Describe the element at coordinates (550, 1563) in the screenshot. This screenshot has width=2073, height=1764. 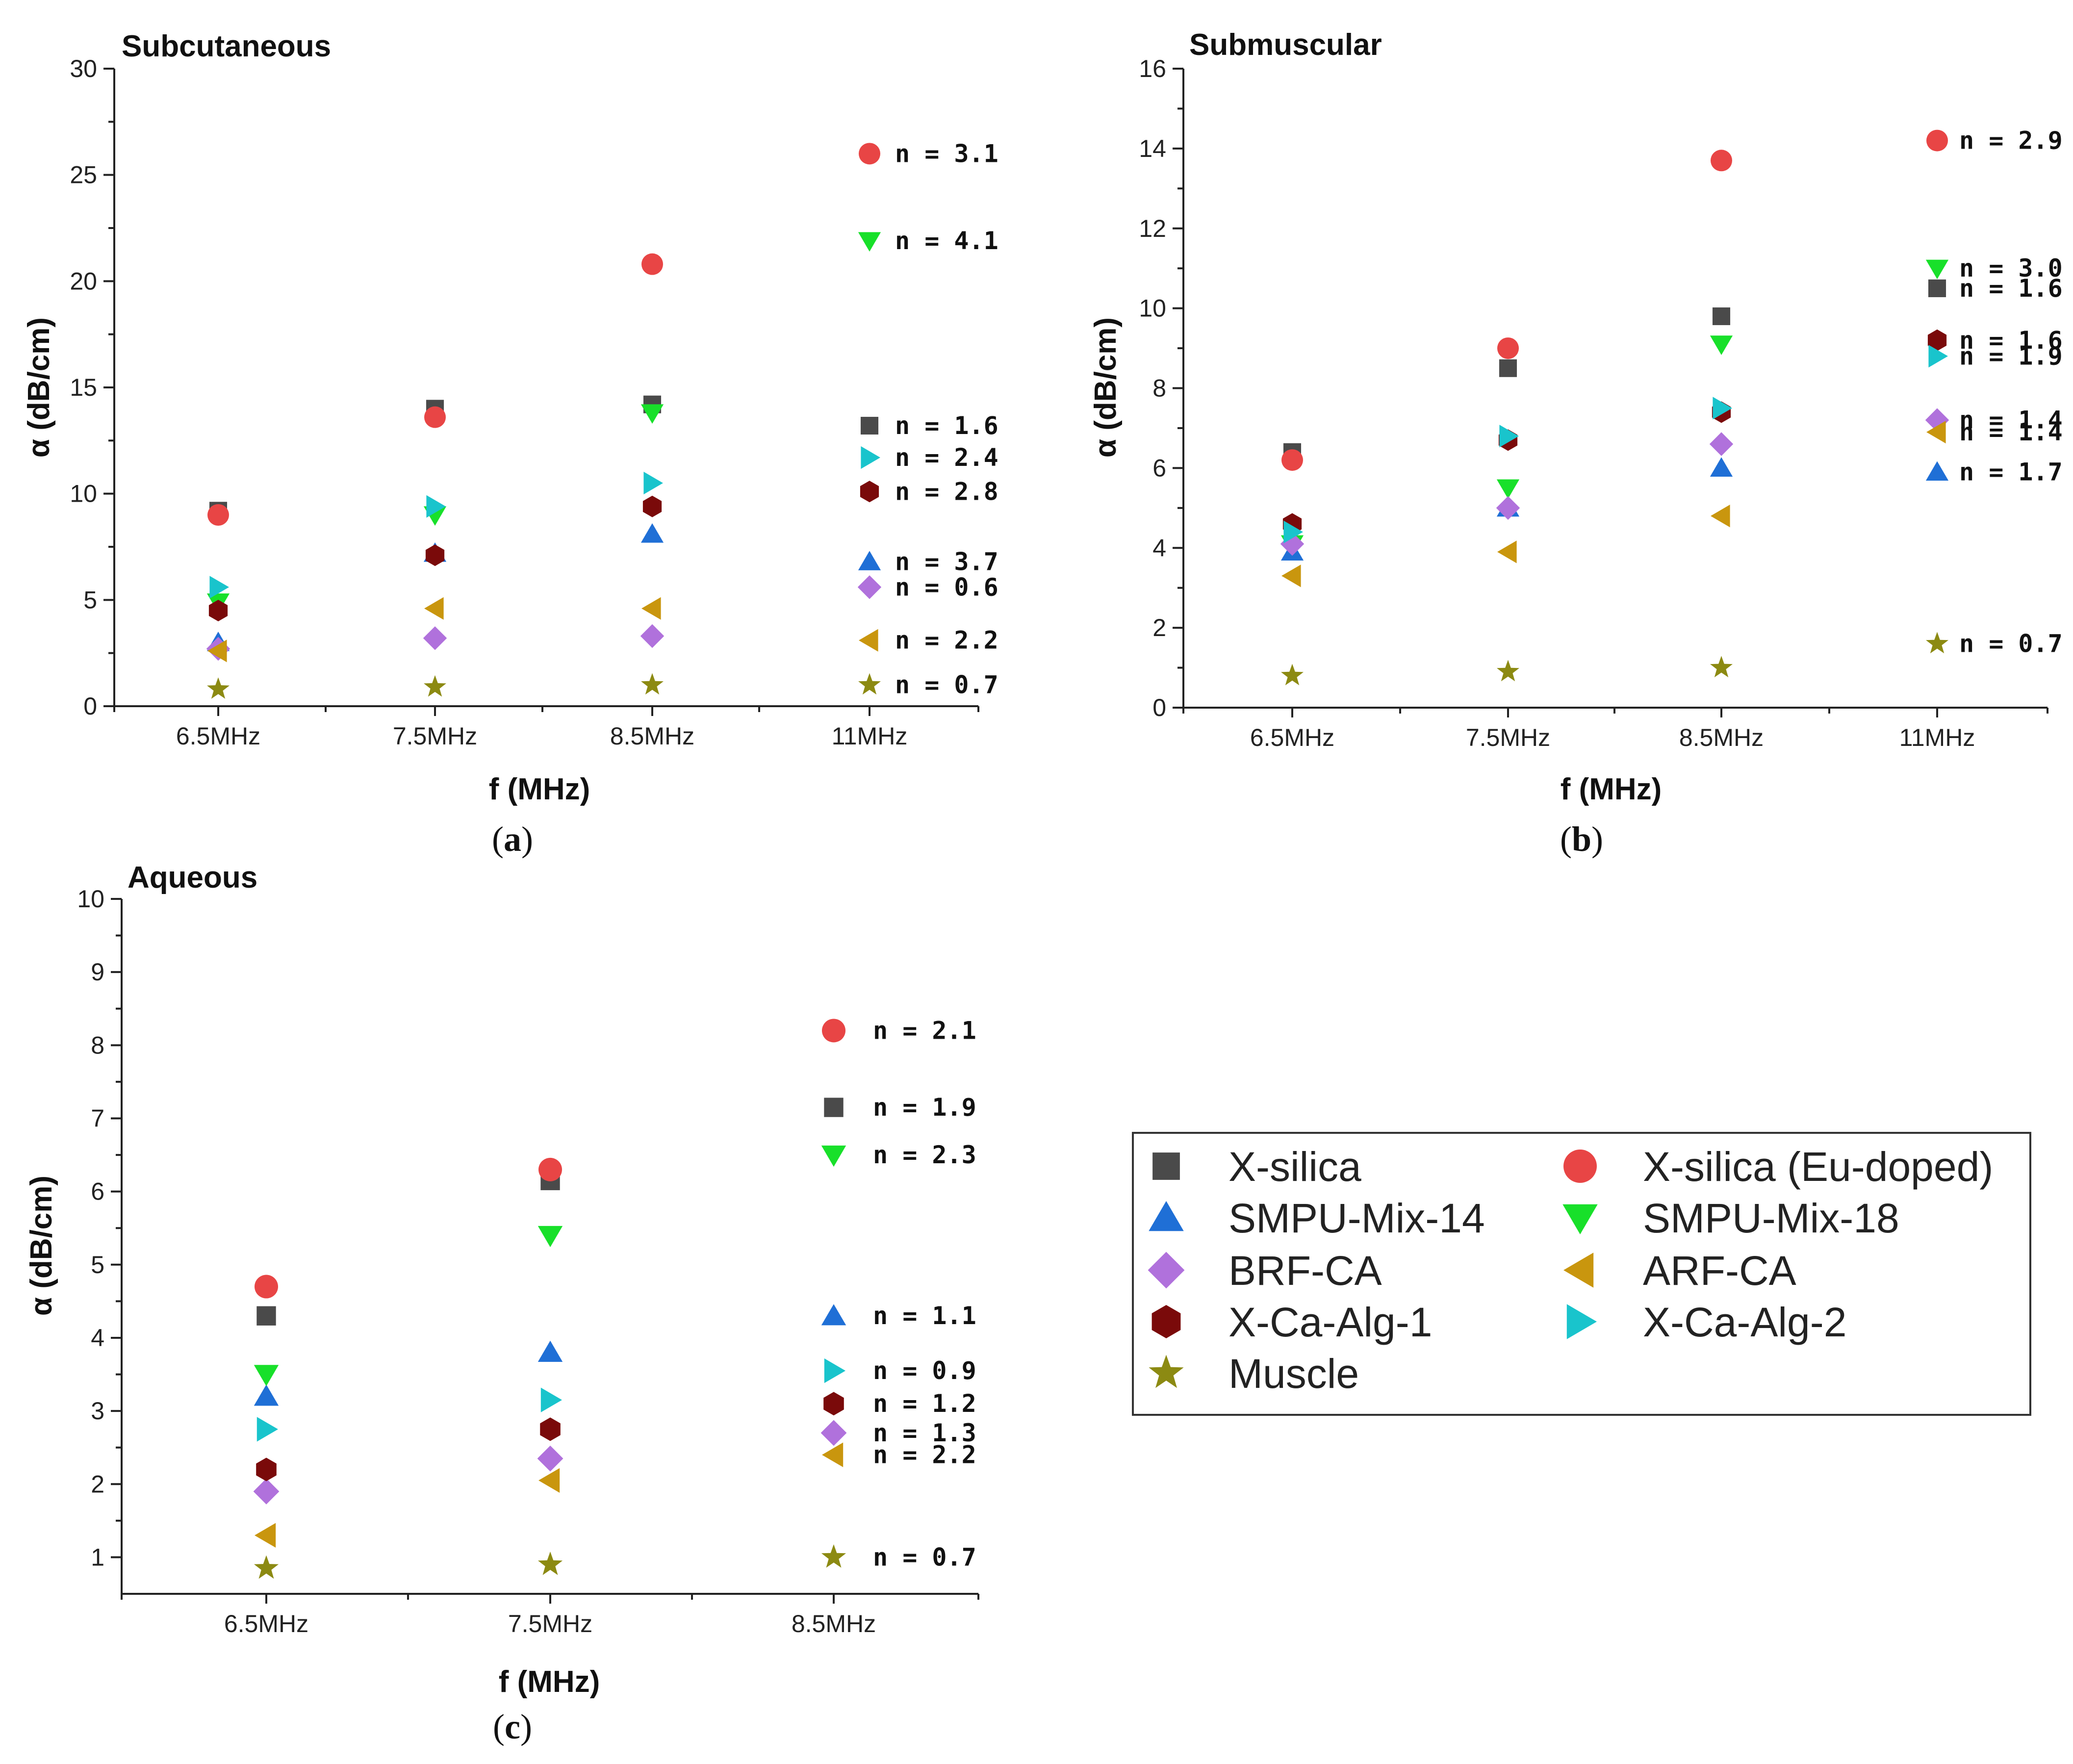
I see `point-c-muscle-7-5mhz` at that location.